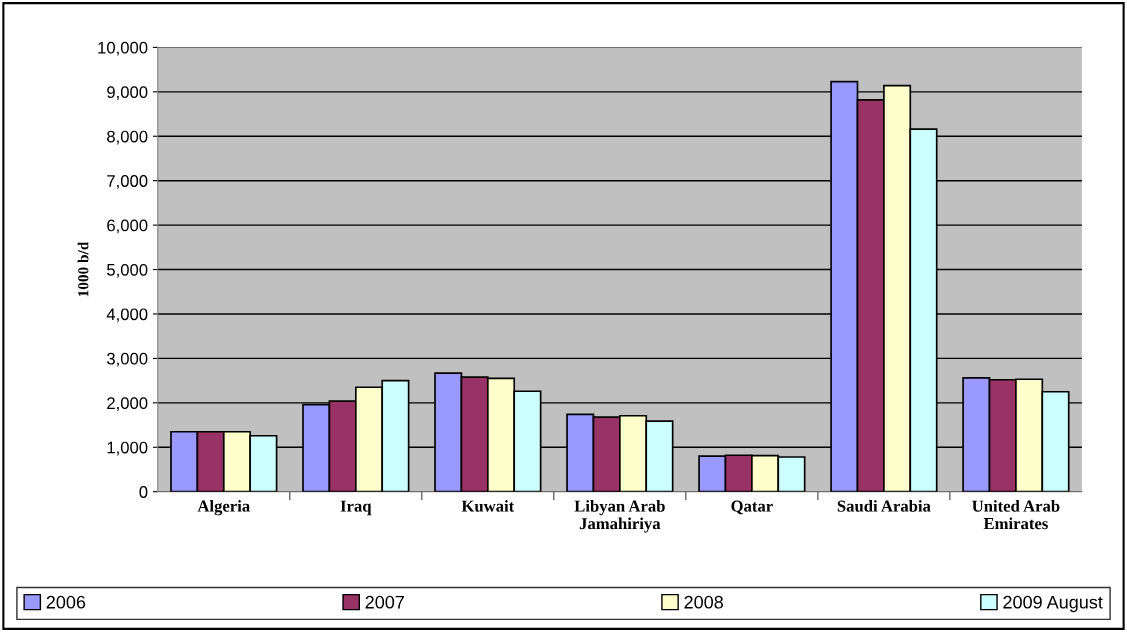  What do you see at coordinates (884, 506) in the screenshot?
I see `x-tick-label: Saudi Arabia` at bounding box center [884, 506].